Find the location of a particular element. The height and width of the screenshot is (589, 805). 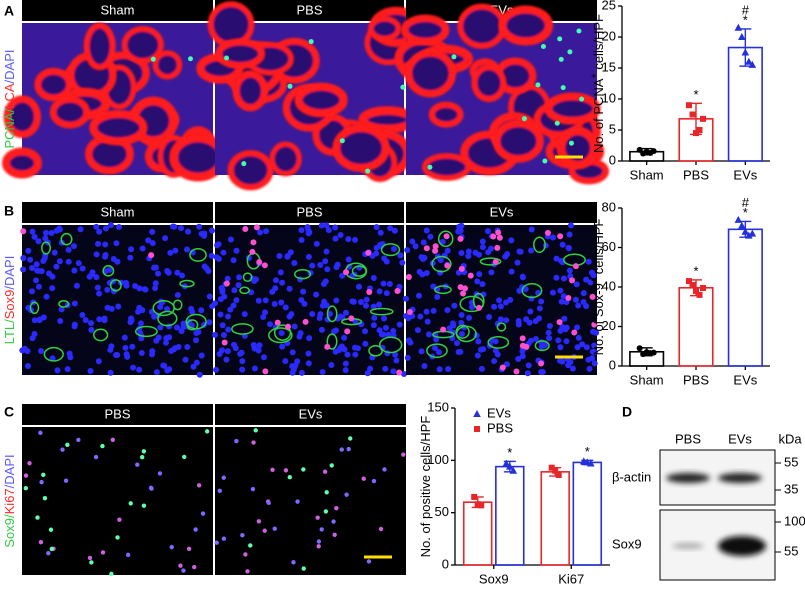

y-axis-label-text: cells/HPF is located at coordinates (598, 43).